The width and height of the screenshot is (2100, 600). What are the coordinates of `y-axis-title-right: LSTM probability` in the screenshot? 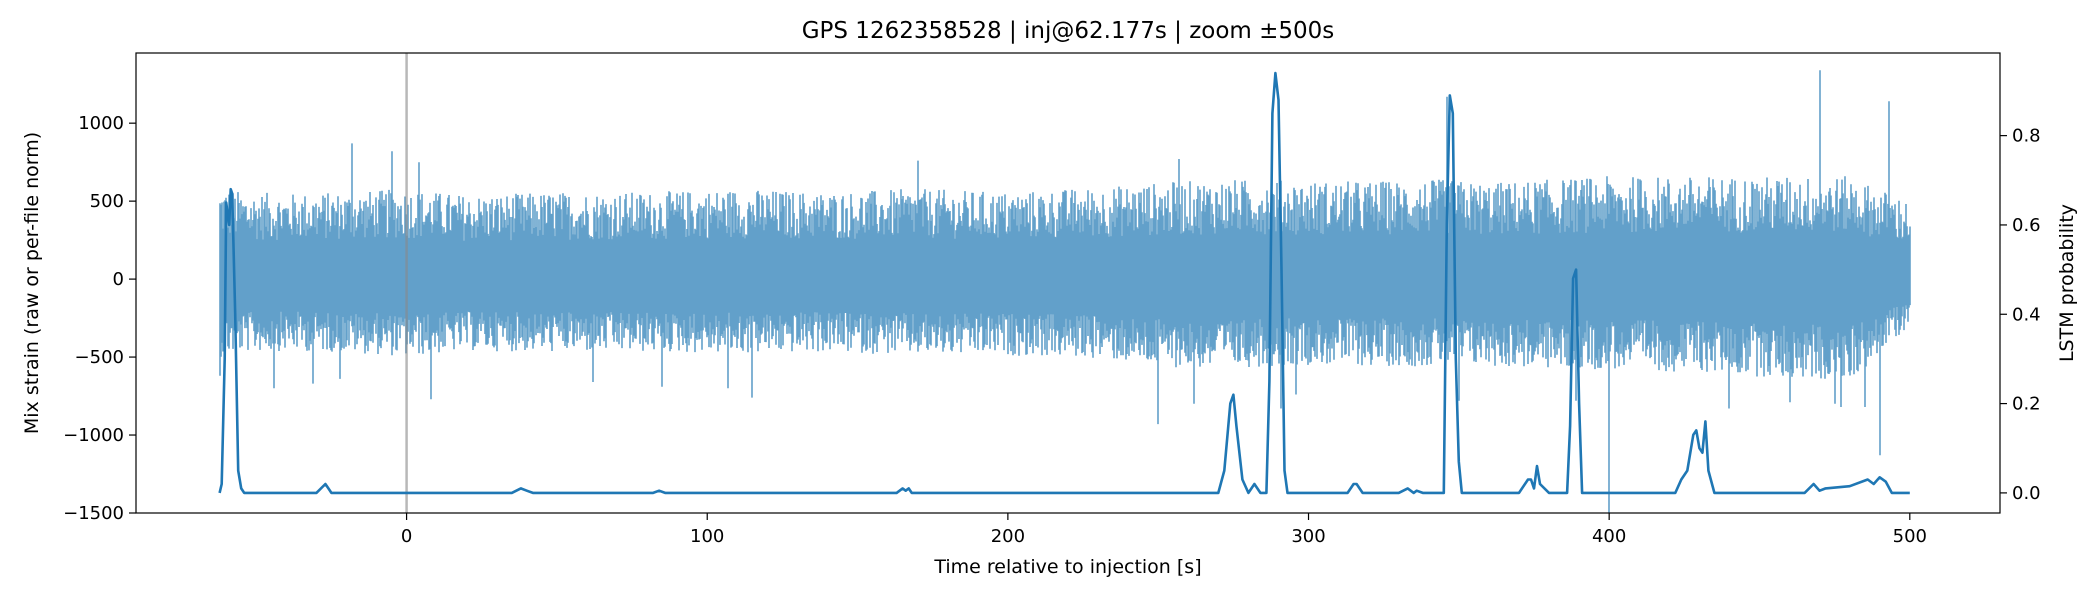 It's located at (2067, 283).